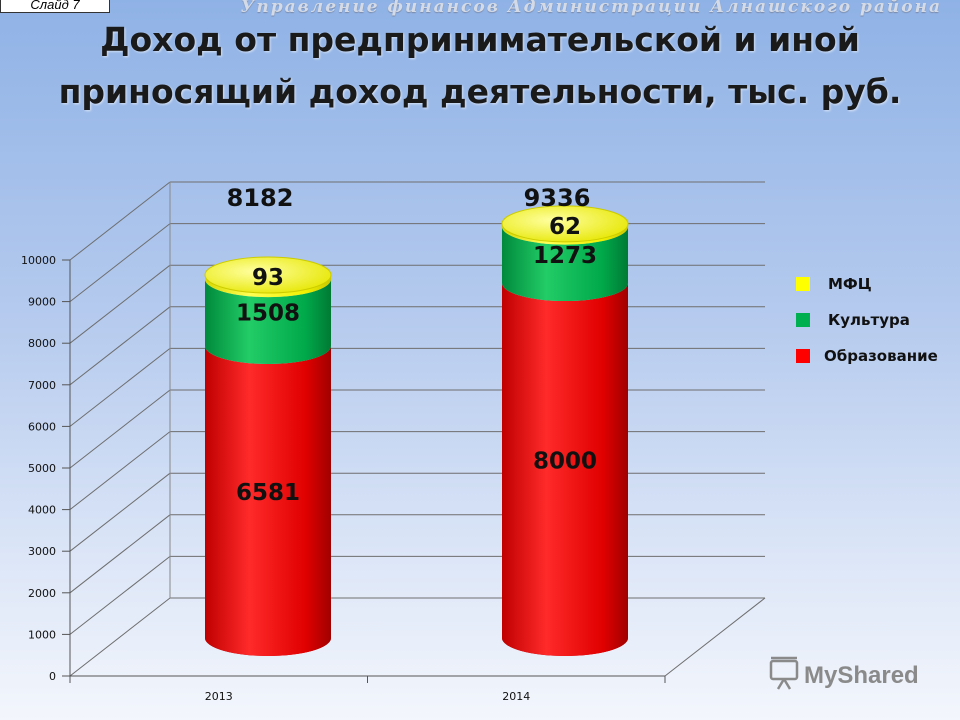  Describe the element at coordinates (861, 675) in the screenshot. I see `watermark-text: MyShared` at that location.